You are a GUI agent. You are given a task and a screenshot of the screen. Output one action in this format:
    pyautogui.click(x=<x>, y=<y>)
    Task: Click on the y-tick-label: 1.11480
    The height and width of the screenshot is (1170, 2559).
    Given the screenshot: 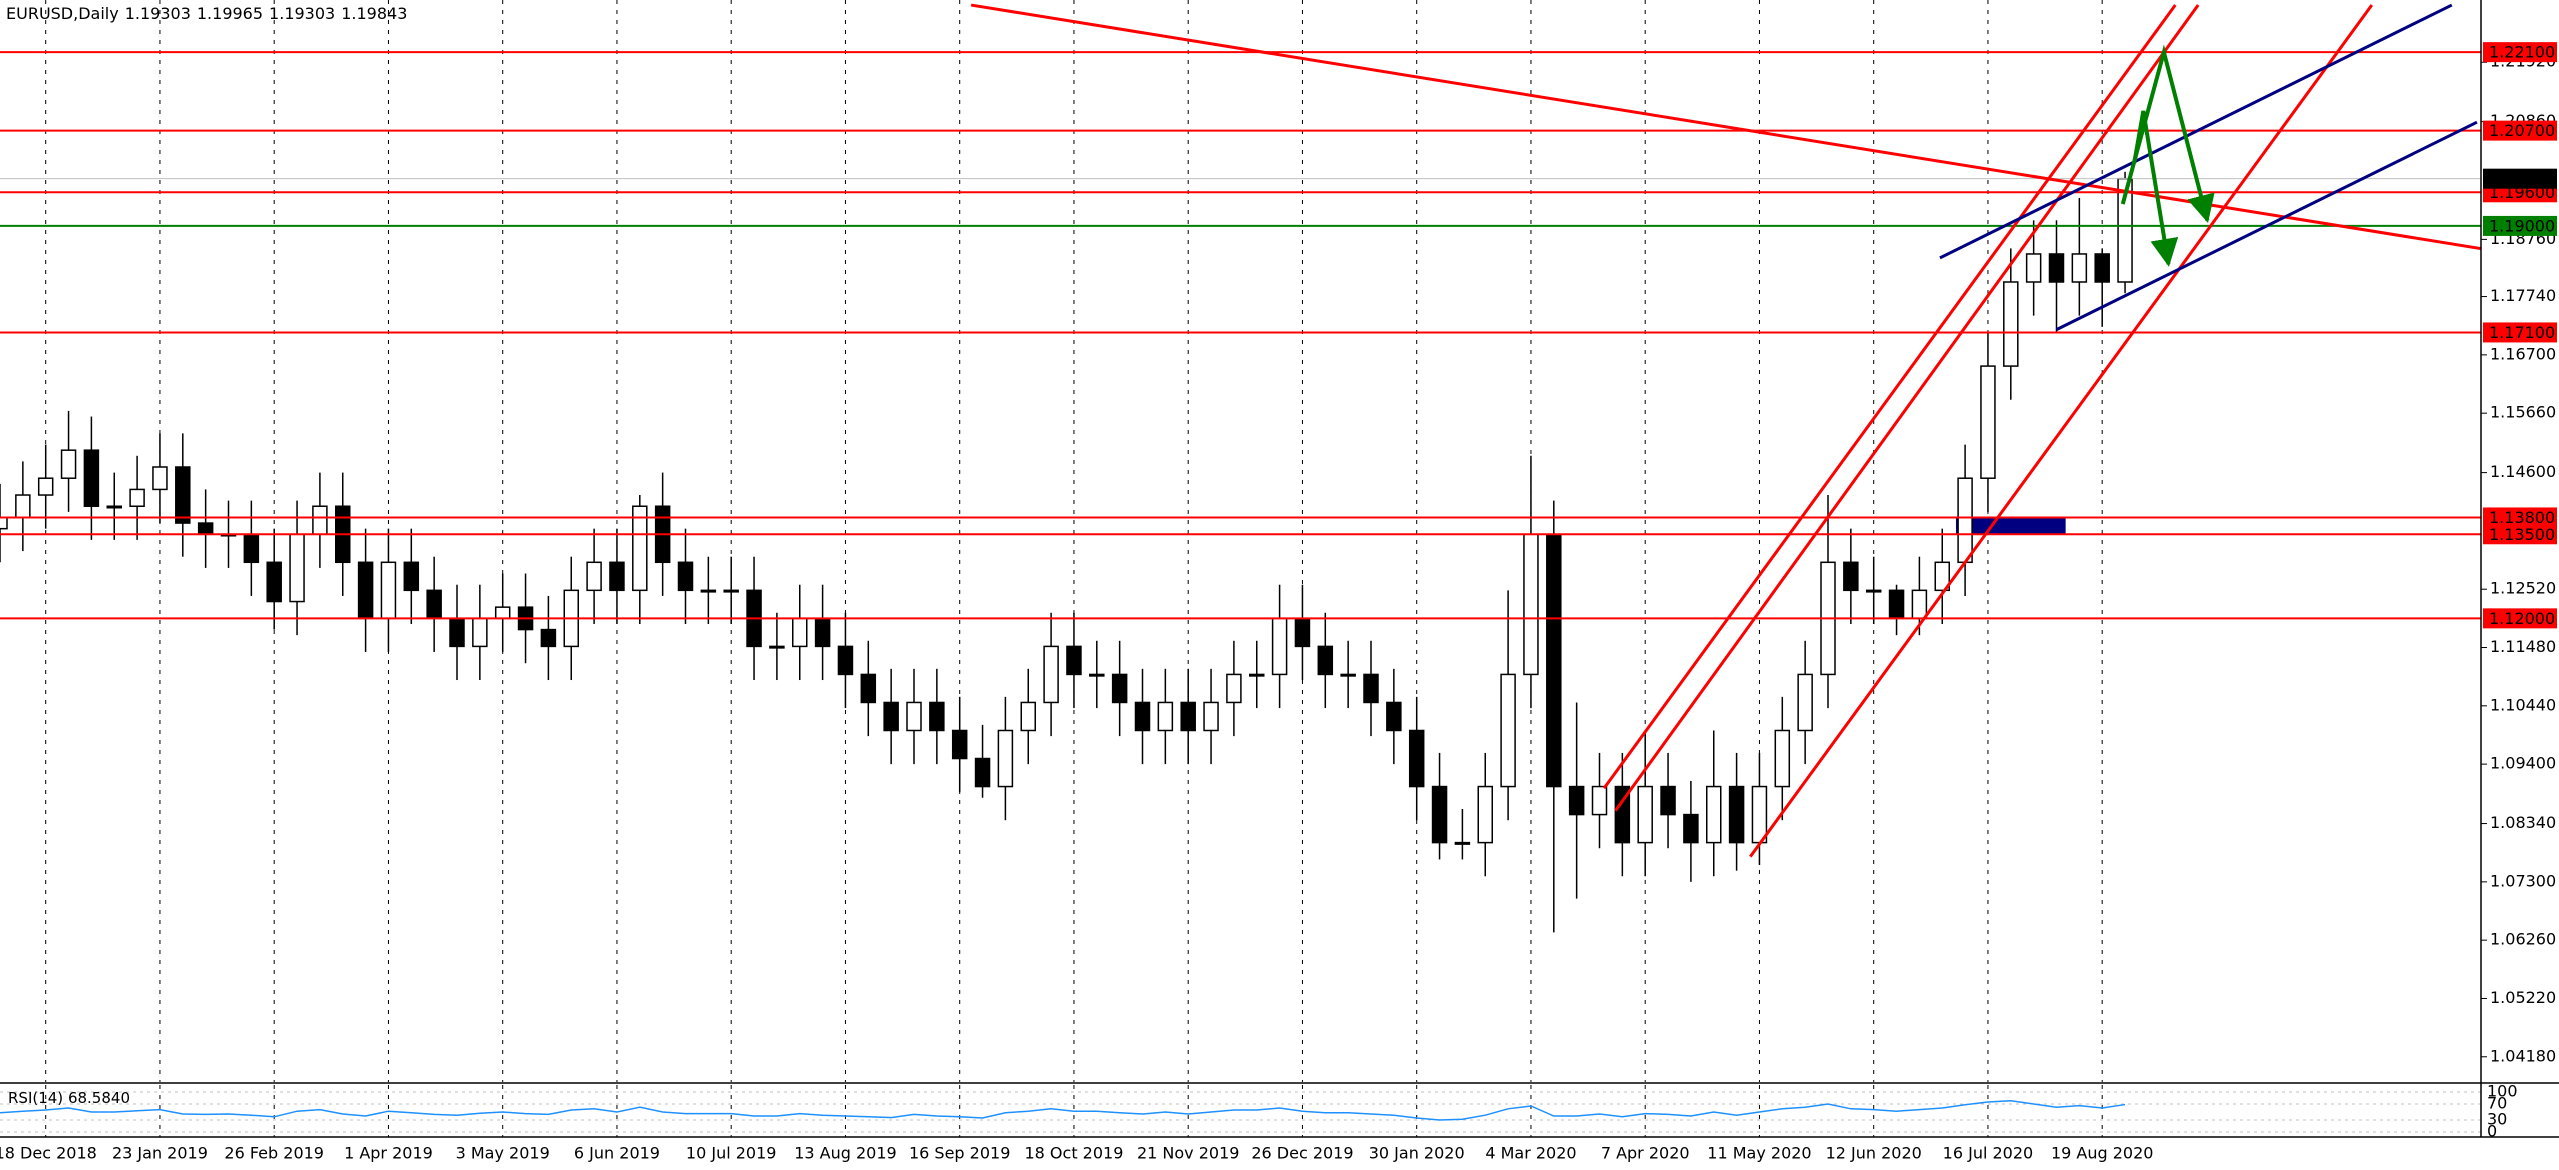 What is the action you would take?
    pyautogui.click(x=2523, y=646)
    